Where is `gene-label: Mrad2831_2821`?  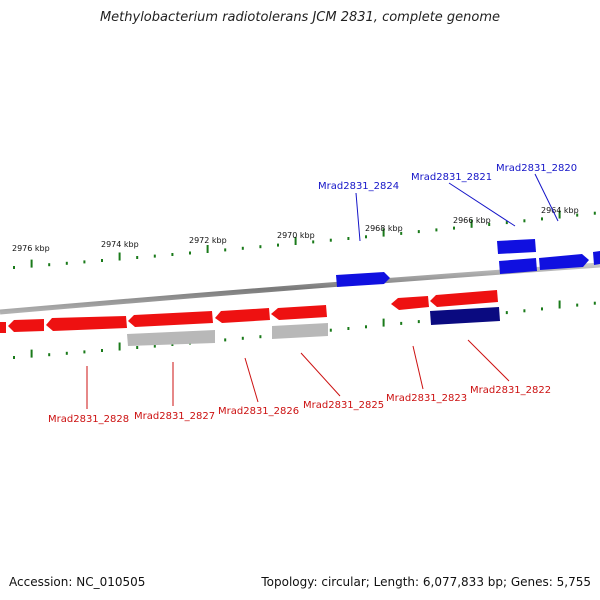 gene-label: Mrad2831_2821 is located at coordinates (451, 177).